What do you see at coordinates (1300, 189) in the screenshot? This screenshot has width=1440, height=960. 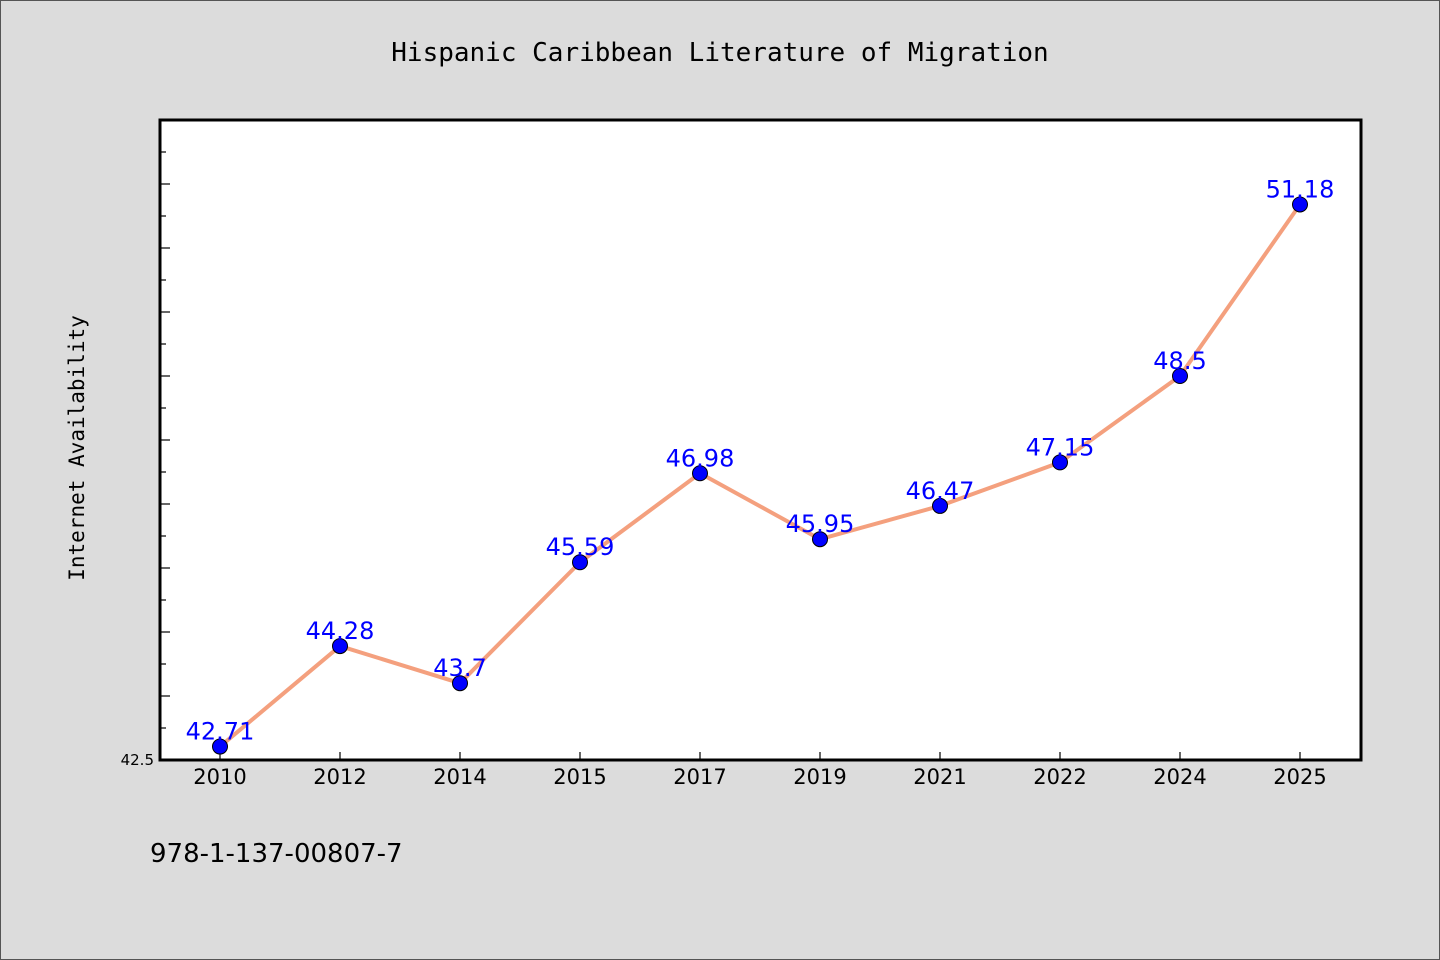 I see `data-label: 51.18` at bounding box center [1300, 189].